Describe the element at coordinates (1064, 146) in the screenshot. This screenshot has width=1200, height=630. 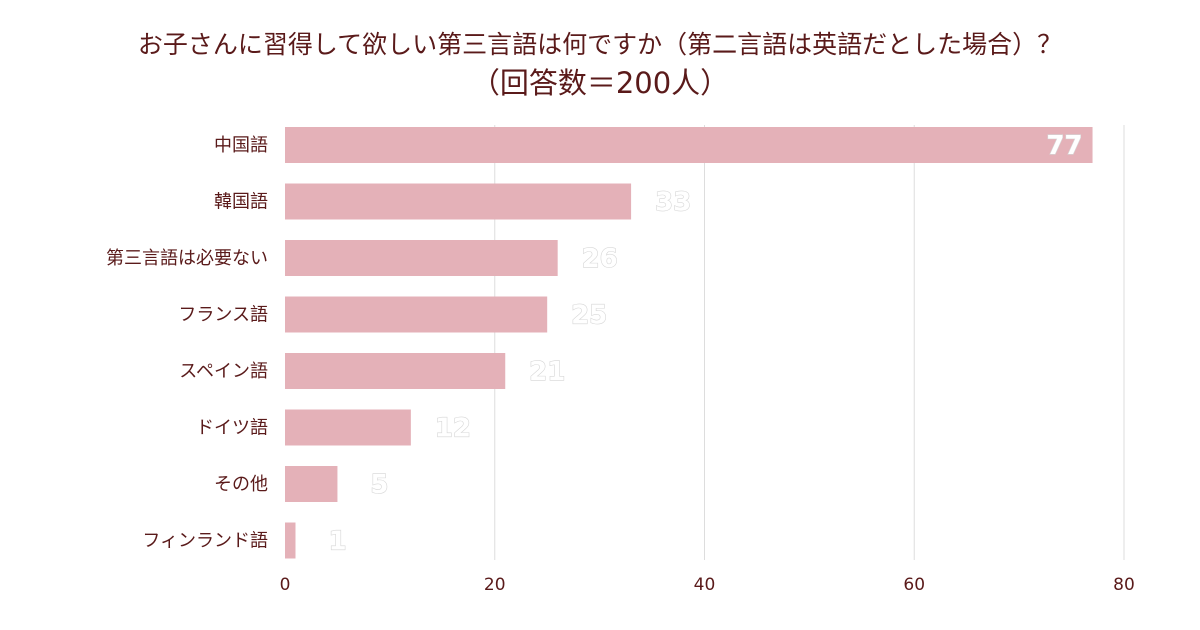
I see `data-label: 77` at that location.